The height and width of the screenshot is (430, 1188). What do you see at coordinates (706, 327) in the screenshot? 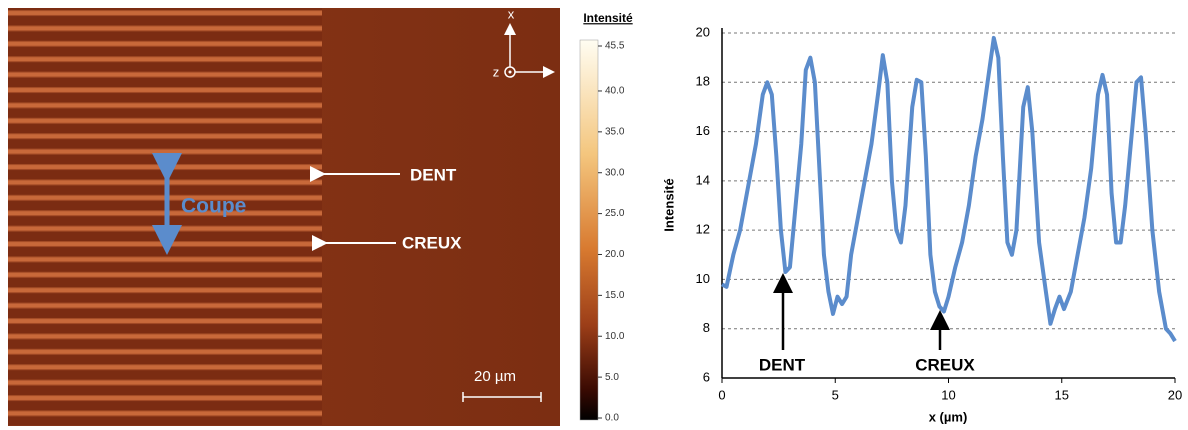
I see `y-tick-label: 8` at bounding box center [706, 327].